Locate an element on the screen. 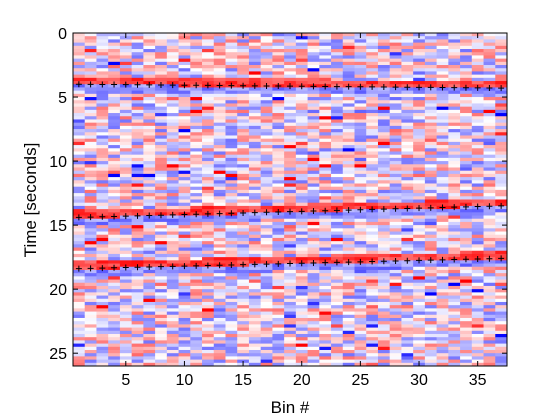  band-1-marker is located at coordinates (313, 86).